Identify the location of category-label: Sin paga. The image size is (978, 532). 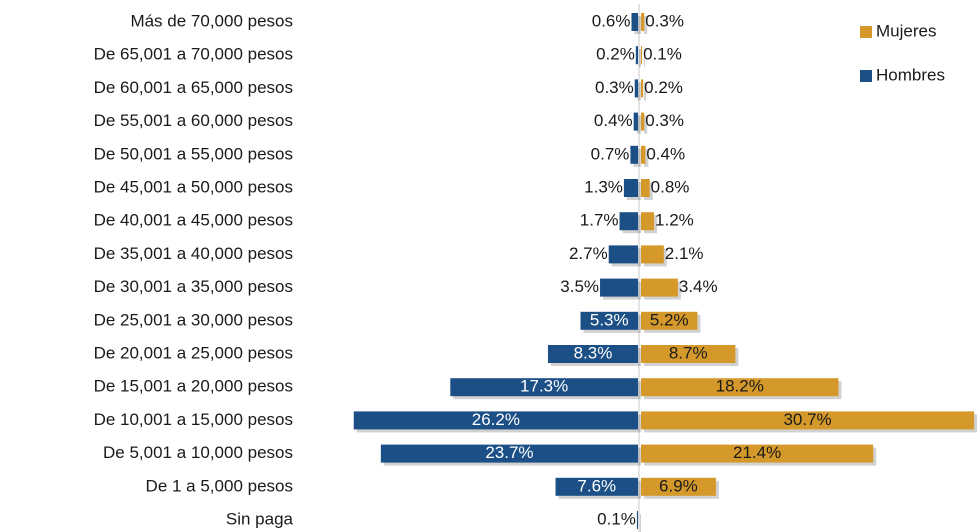
(260, 518).